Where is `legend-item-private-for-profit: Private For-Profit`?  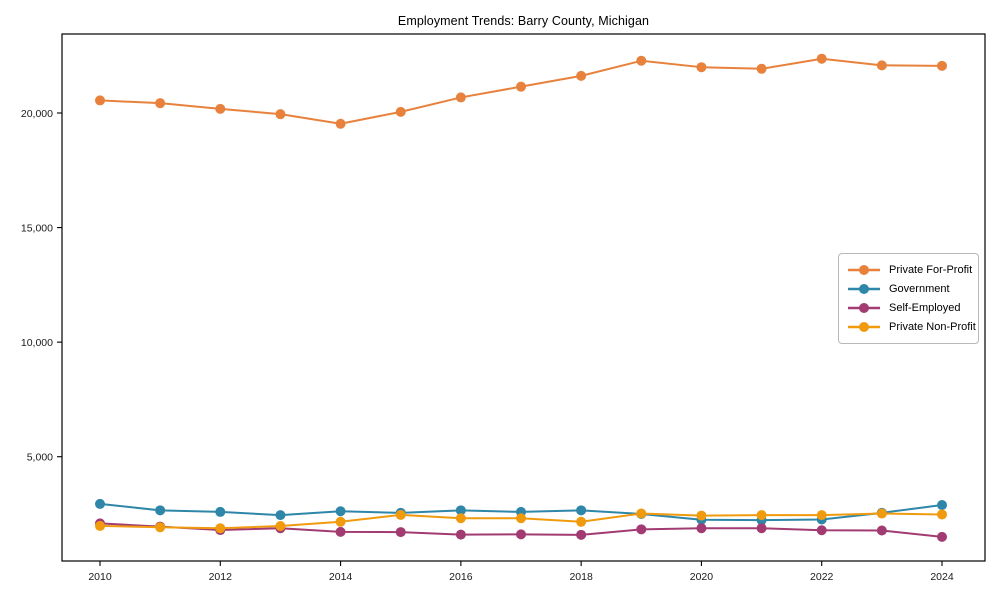 legend-item-private-for-profit: Private For-Profit is located at coordinates (910, 269).